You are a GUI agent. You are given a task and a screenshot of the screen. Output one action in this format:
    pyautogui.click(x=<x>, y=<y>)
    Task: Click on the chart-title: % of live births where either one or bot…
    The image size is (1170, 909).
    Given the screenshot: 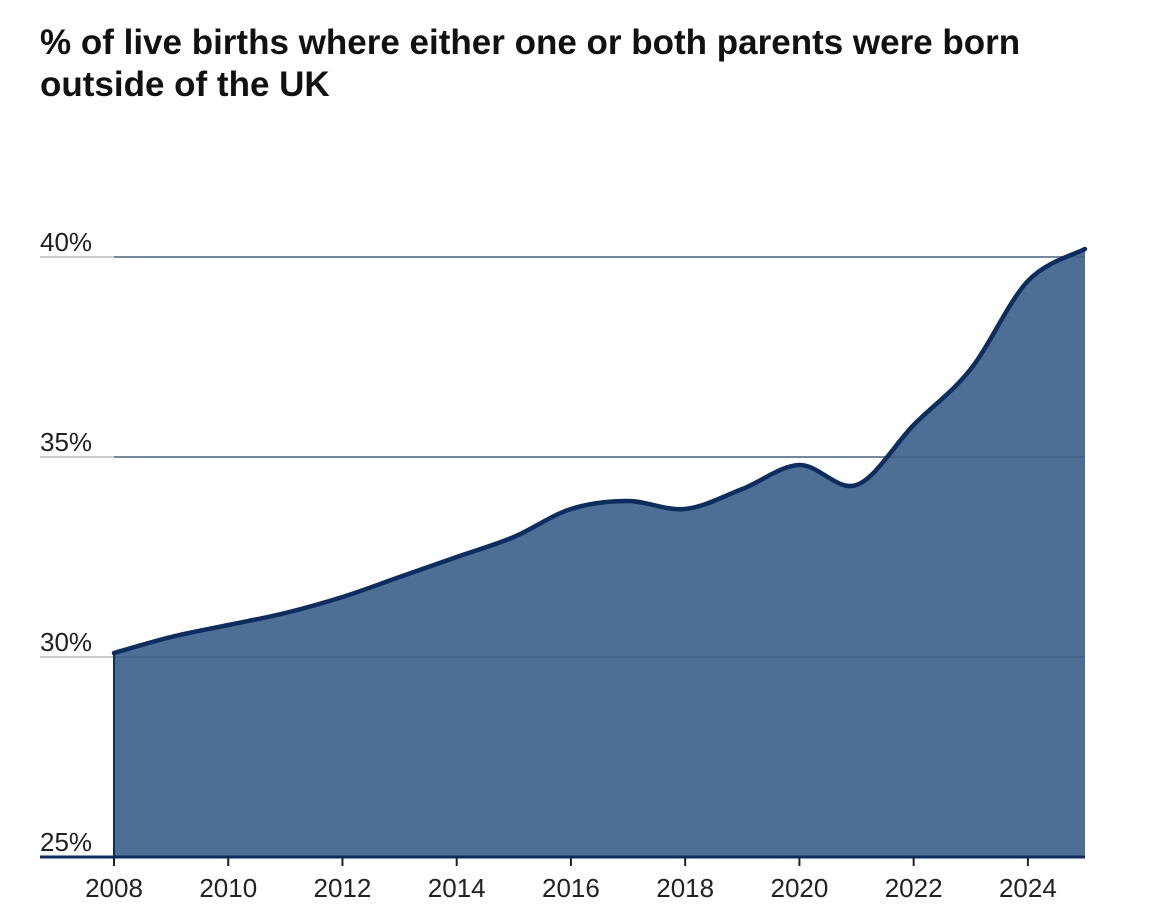 What is the action you would take?
    pyautogui.click(x=530, y=63)
    